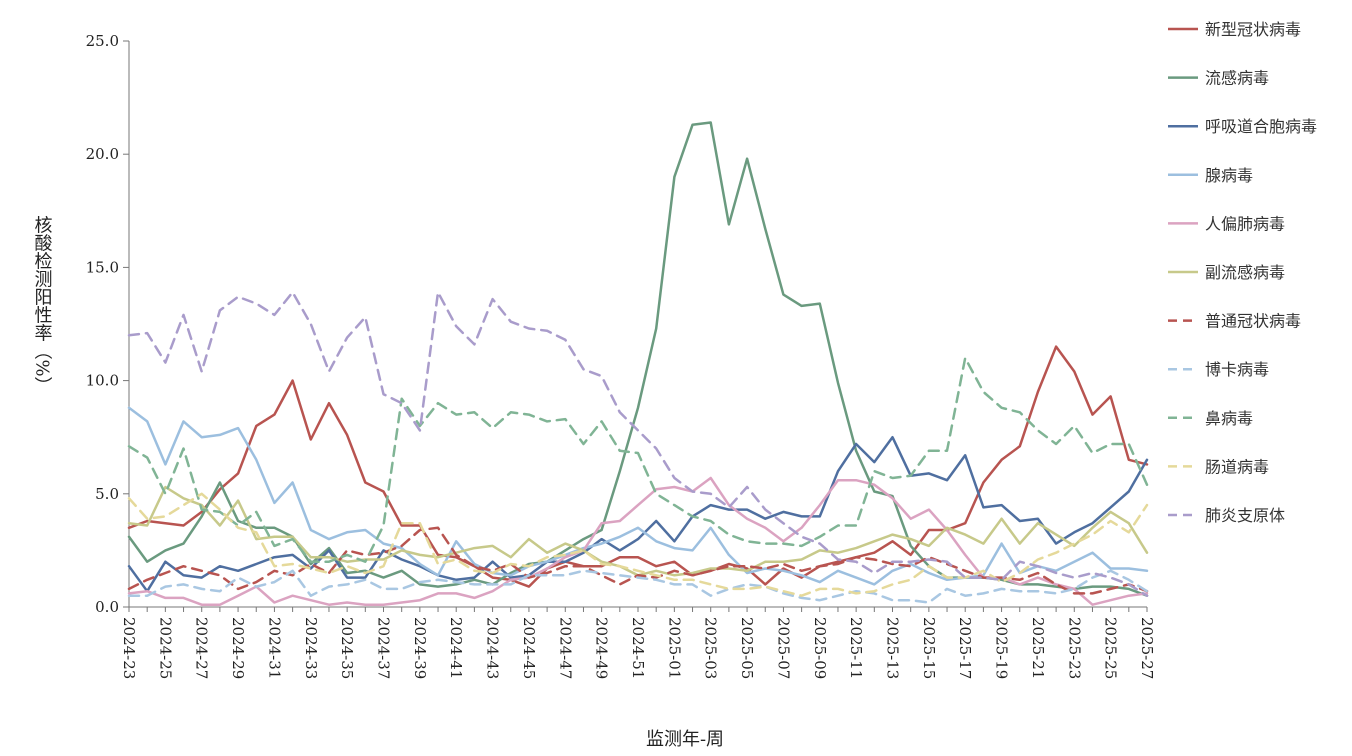  Describe the element at coordinates (347, 648) in the screenshot. I see `x-tick-label: 2024-35` at that location.